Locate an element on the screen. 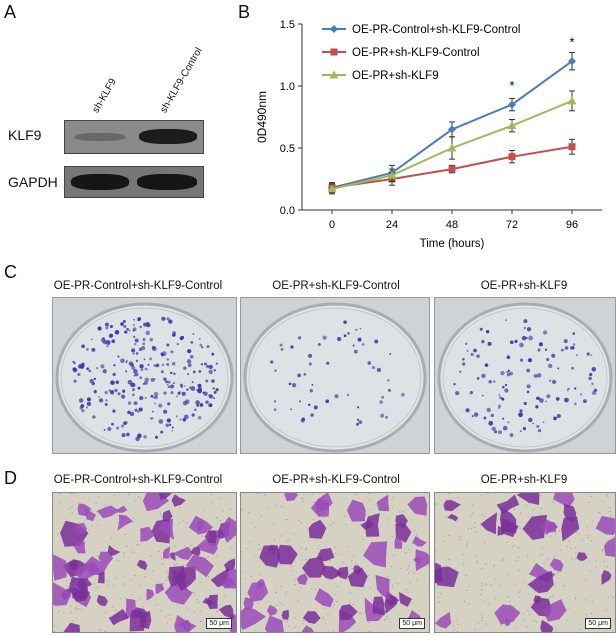 This screenshot has width=616, height=636. significance-mark: * is located at coordinates (571, 42).